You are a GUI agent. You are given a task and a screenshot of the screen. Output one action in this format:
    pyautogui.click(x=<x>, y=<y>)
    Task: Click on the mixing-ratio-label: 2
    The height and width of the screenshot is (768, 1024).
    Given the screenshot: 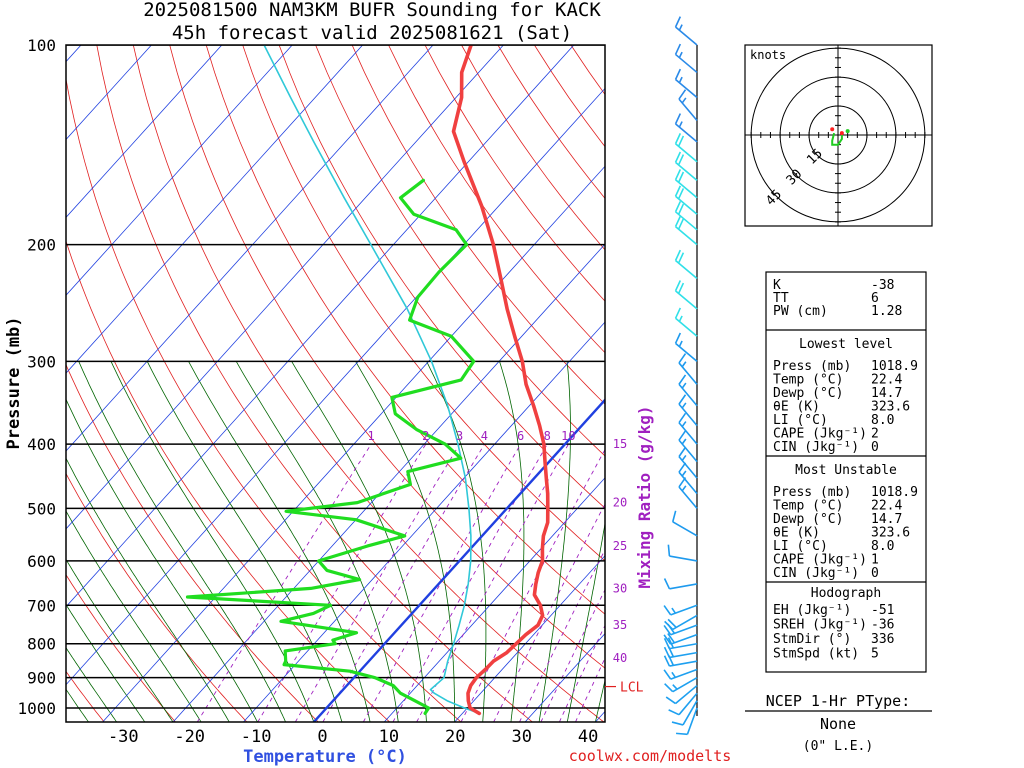 What is the action you would take?
    pyautogui.click(x=425, y=436)
    